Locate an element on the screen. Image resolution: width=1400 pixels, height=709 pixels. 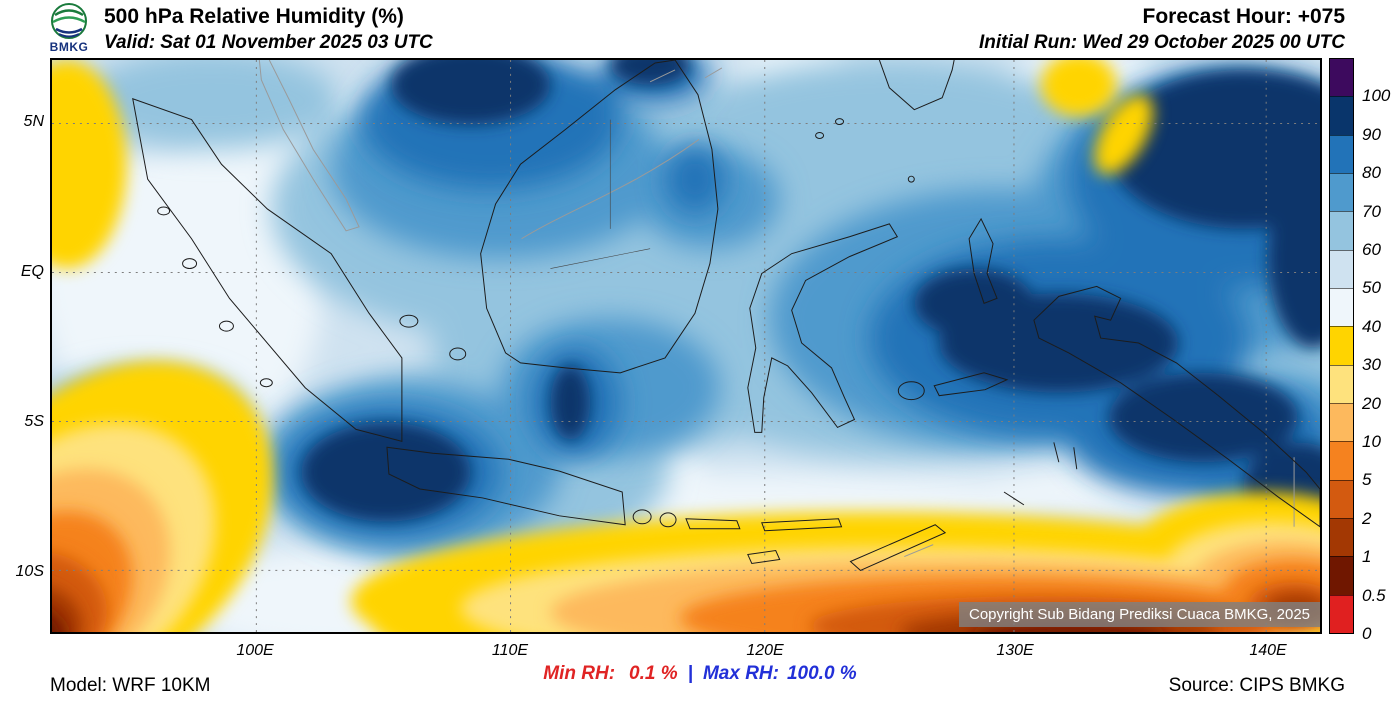
initial-run: Initial Run: Wed 29 October 2025 00 UTC is located at coordinates (1161, 42).